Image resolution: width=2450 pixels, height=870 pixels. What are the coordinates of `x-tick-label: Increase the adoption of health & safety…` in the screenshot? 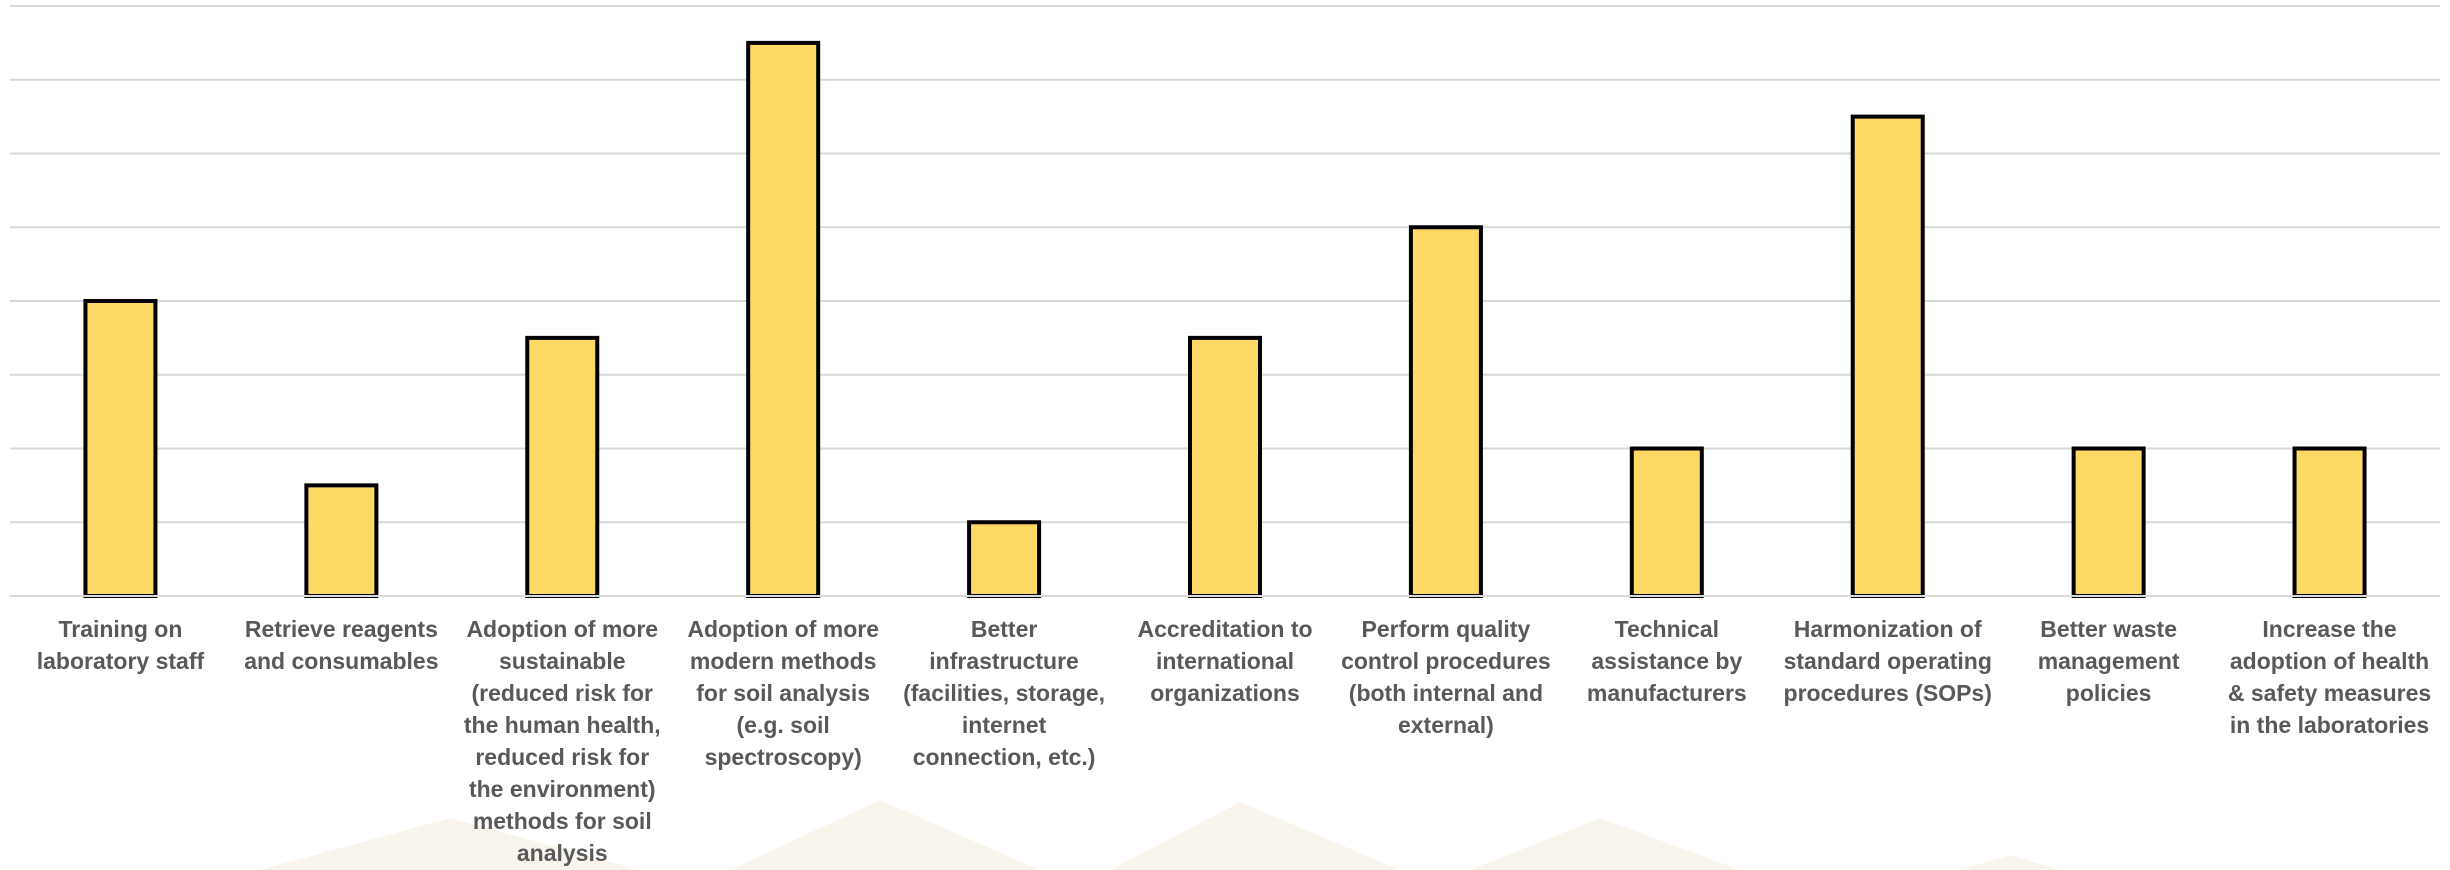 It's located at (2329, 677).